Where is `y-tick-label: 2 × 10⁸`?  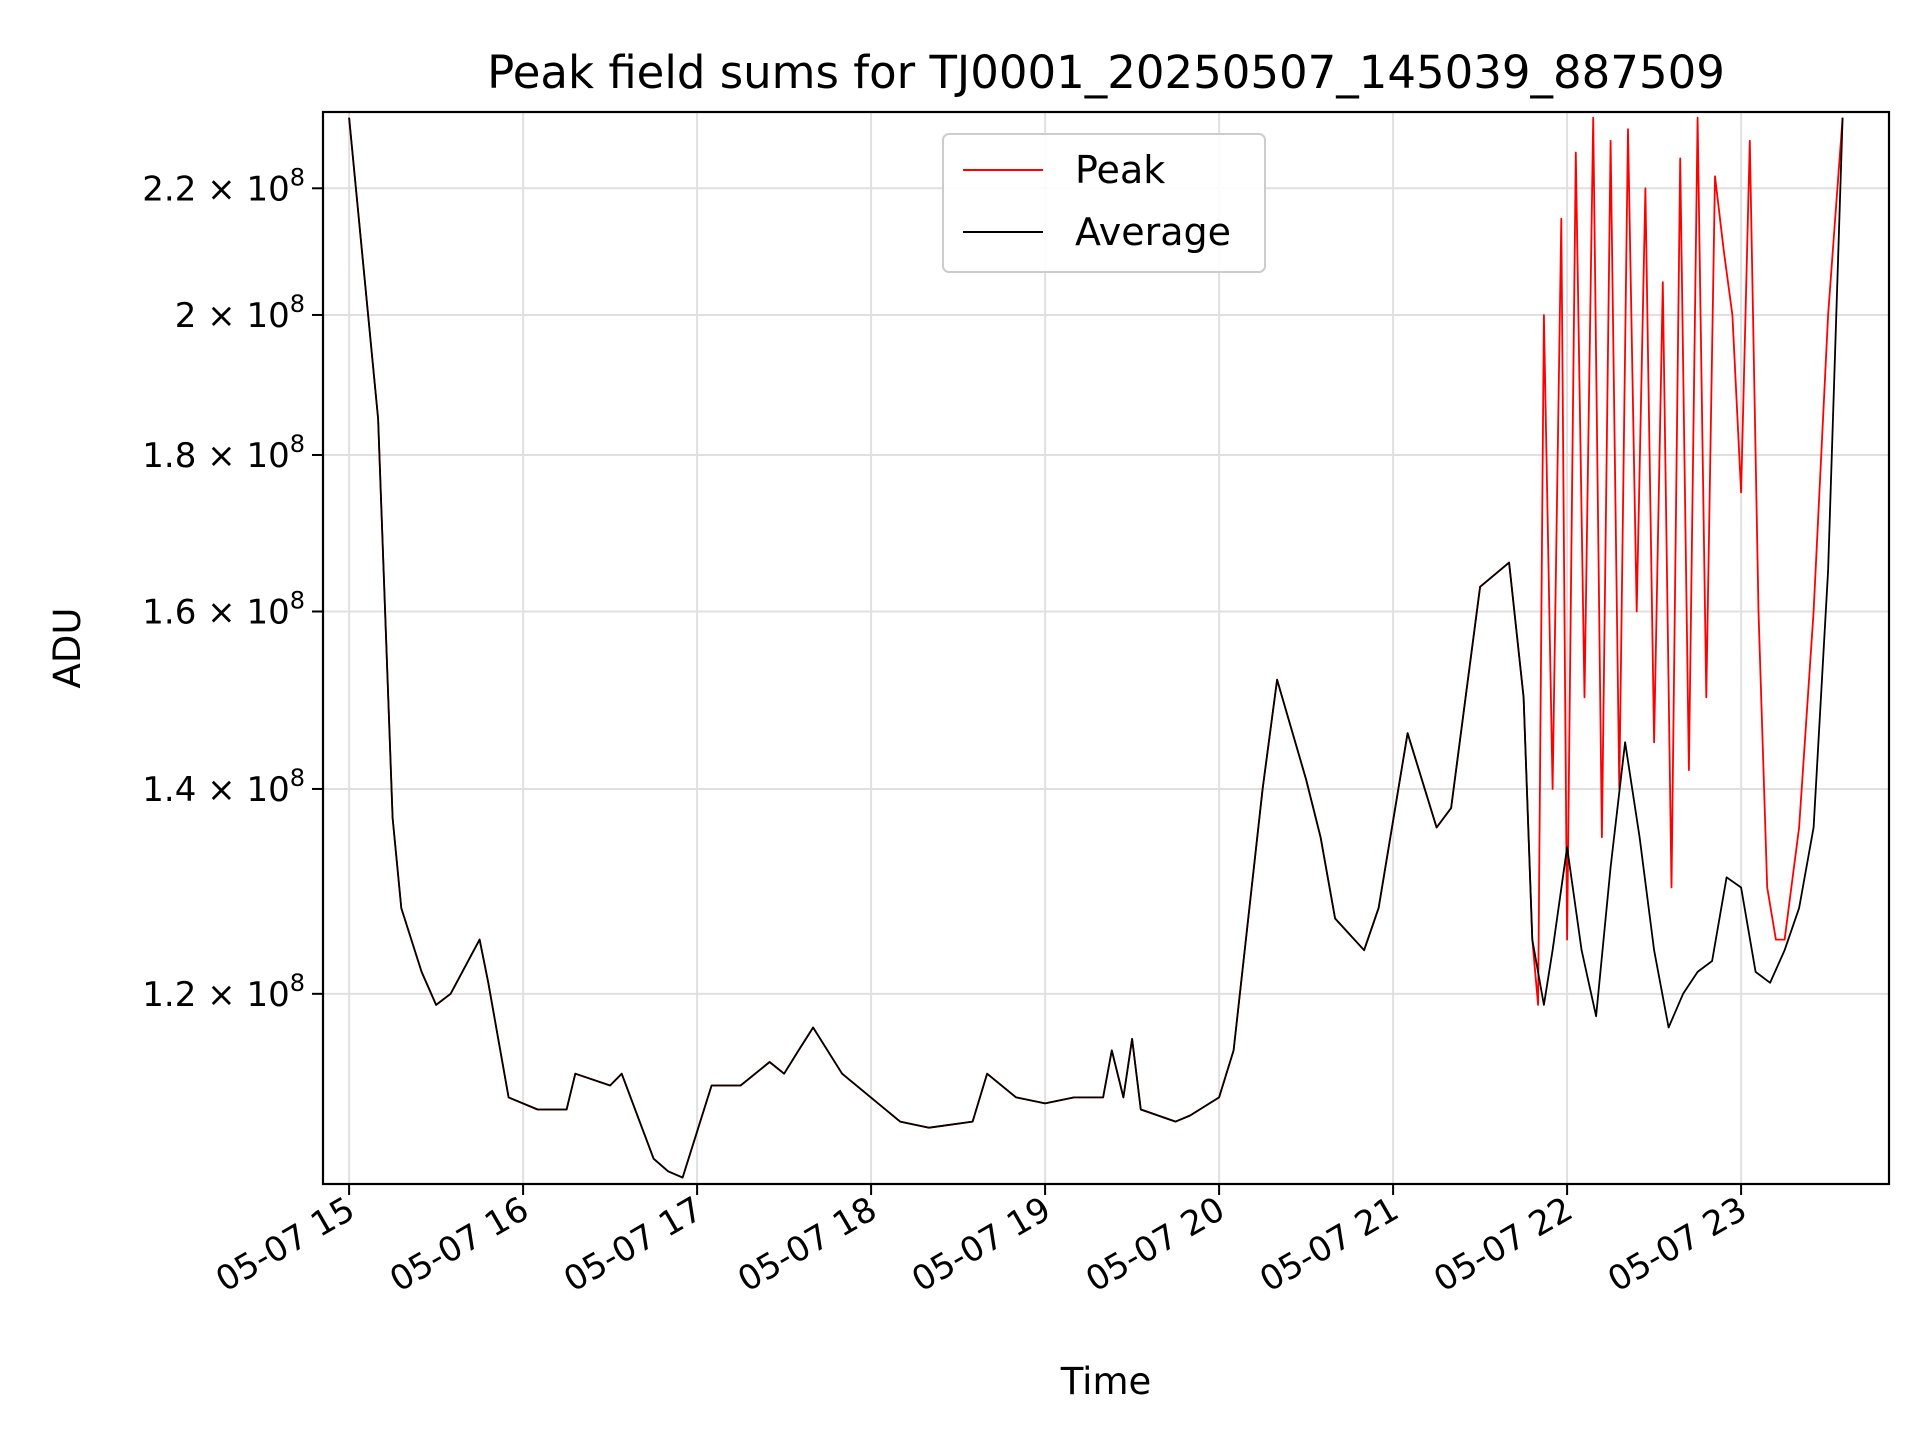 y-tick-label: 2 × 10⁸ is located at coordinates (240, 313).